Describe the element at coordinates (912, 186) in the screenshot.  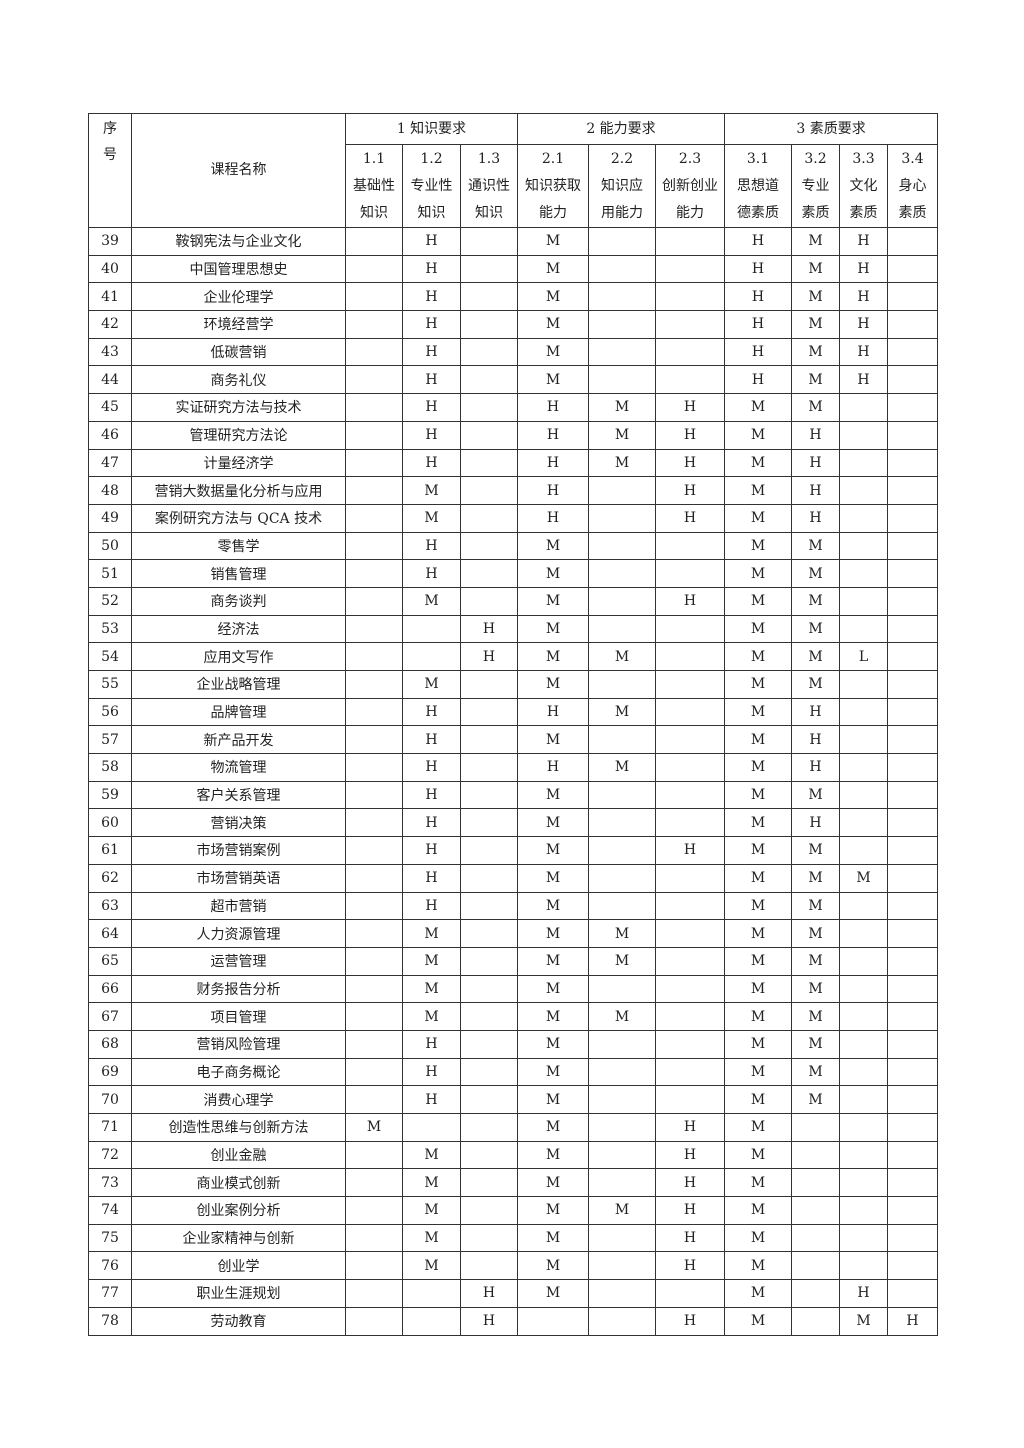
I see `header-sub-3-4: 3.4 身心 素质` at that location.